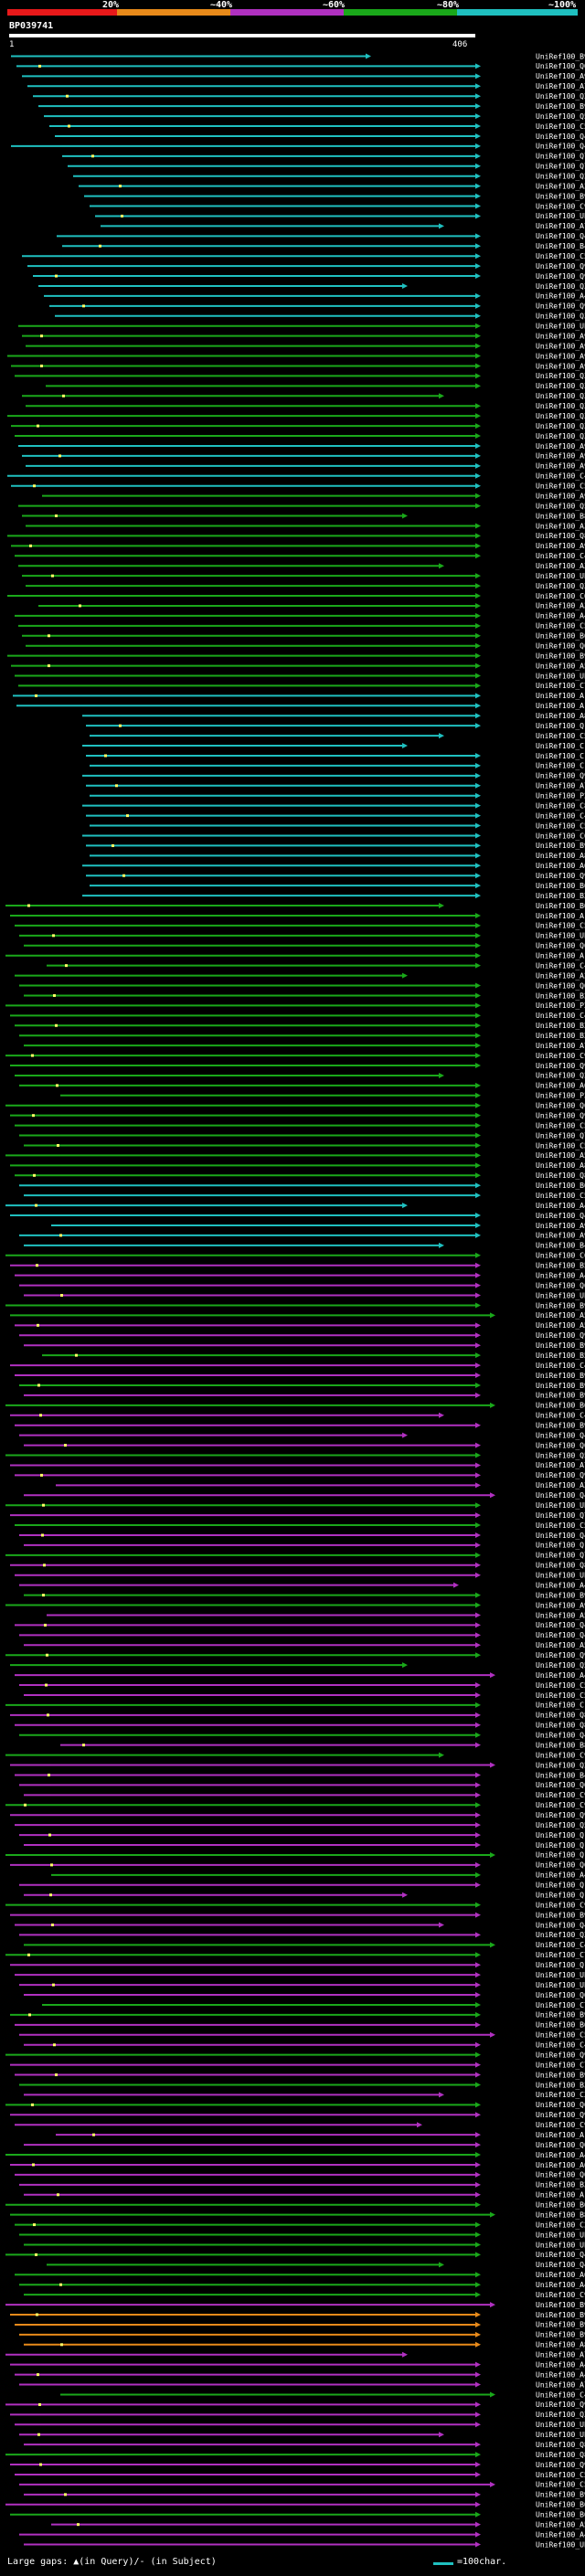 Image resolution: width=585 pixels, height=2576 pixels. I want to click on hit-name-link: UniRef100_C3V729, so click(561, 2095).